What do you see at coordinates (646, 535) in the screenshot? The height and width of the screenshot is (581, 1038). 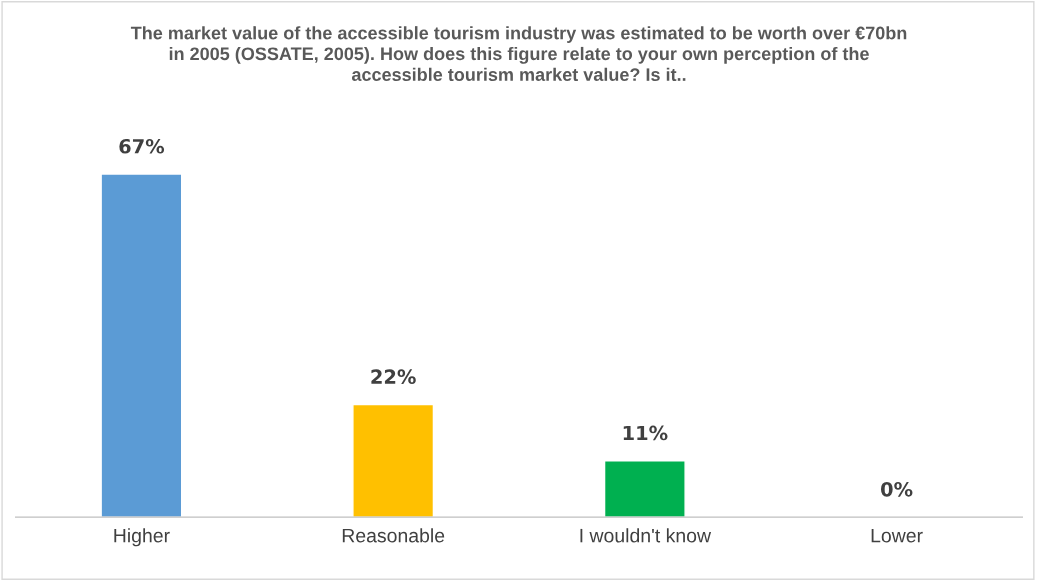 I see `x-tick-label: I wouldn't know` at bounding box center [646, 535].